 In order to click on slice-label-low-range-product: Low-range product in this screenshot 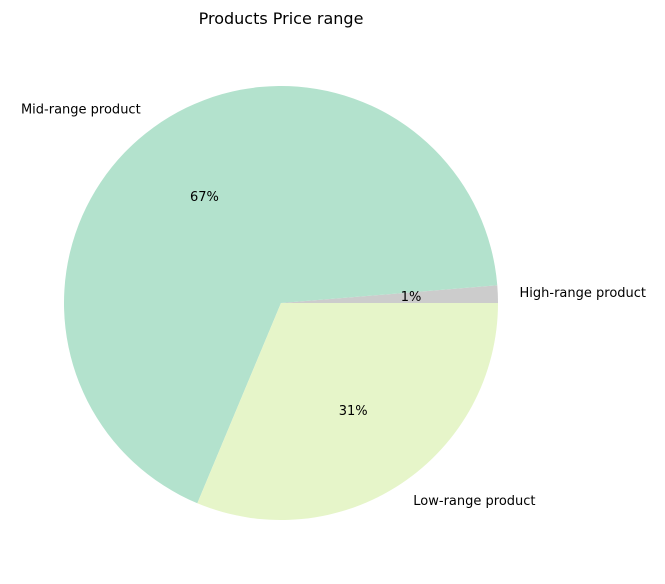, I will do `click(474, 501)`.